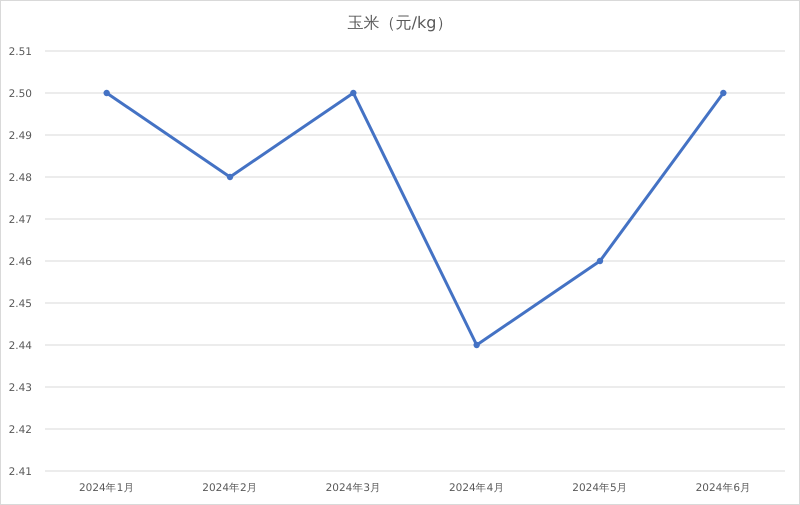 The image size is (800, 505). What do you see at coordinates (20, 430) in the screenshot?
I see `y-tick-label: 2.42` at bounding box center [20, 430].